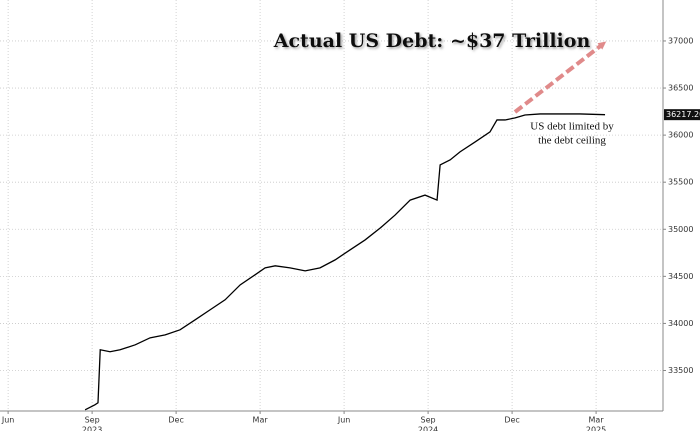 This screenshot has width=700, height=431. What do you see at coordinates (680, 88) in the screenshot?
I see `y-tick-label: 36500` at bounding box center [680, 88].